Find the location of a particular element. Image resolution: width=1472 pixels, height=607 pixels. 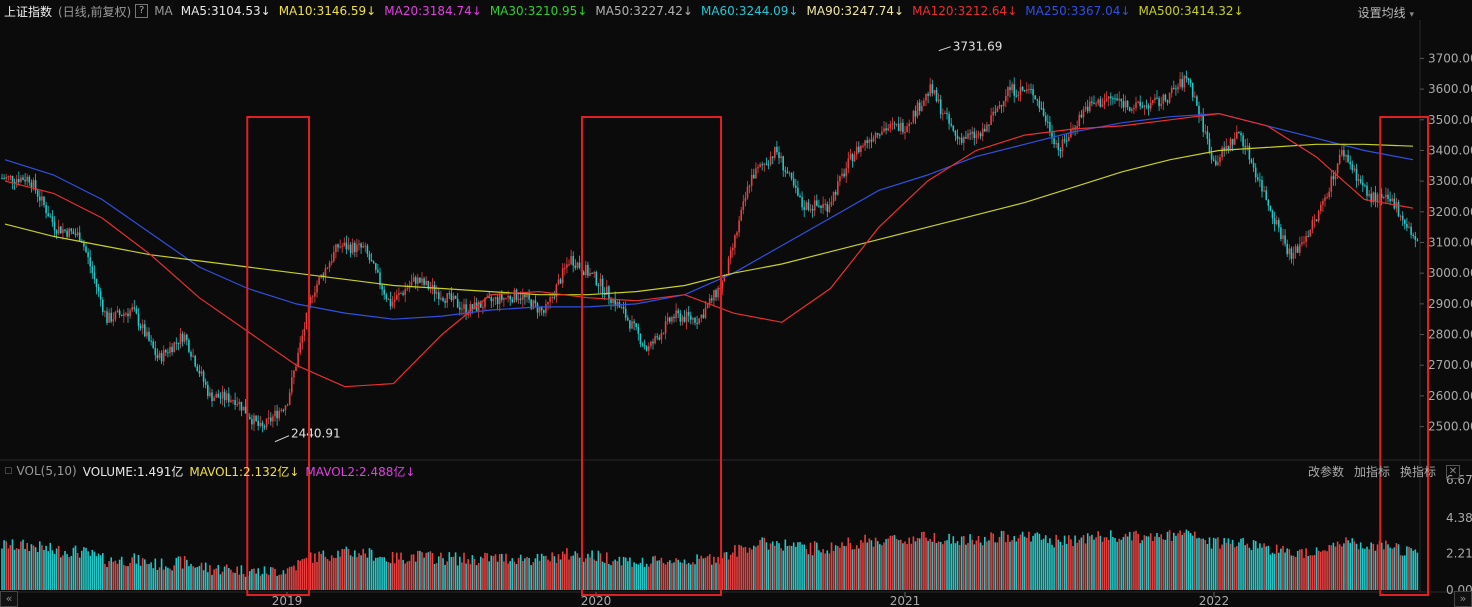

ma-item: MA120:3212.64↓ is located at coordinates (965, 11).